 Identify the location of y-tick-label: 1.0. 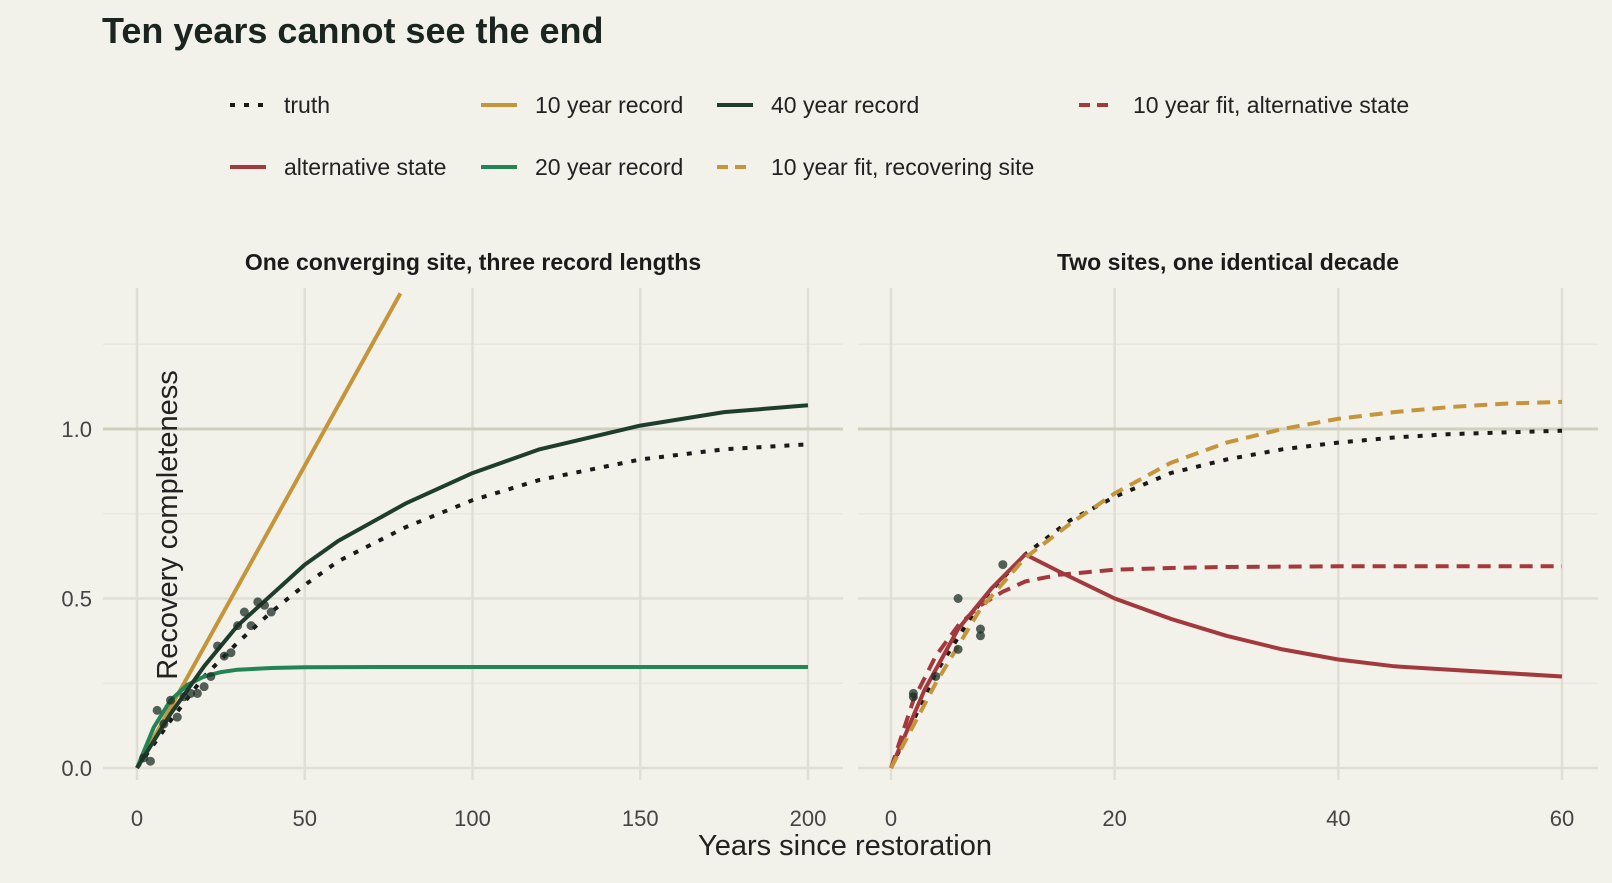
(76, 429).